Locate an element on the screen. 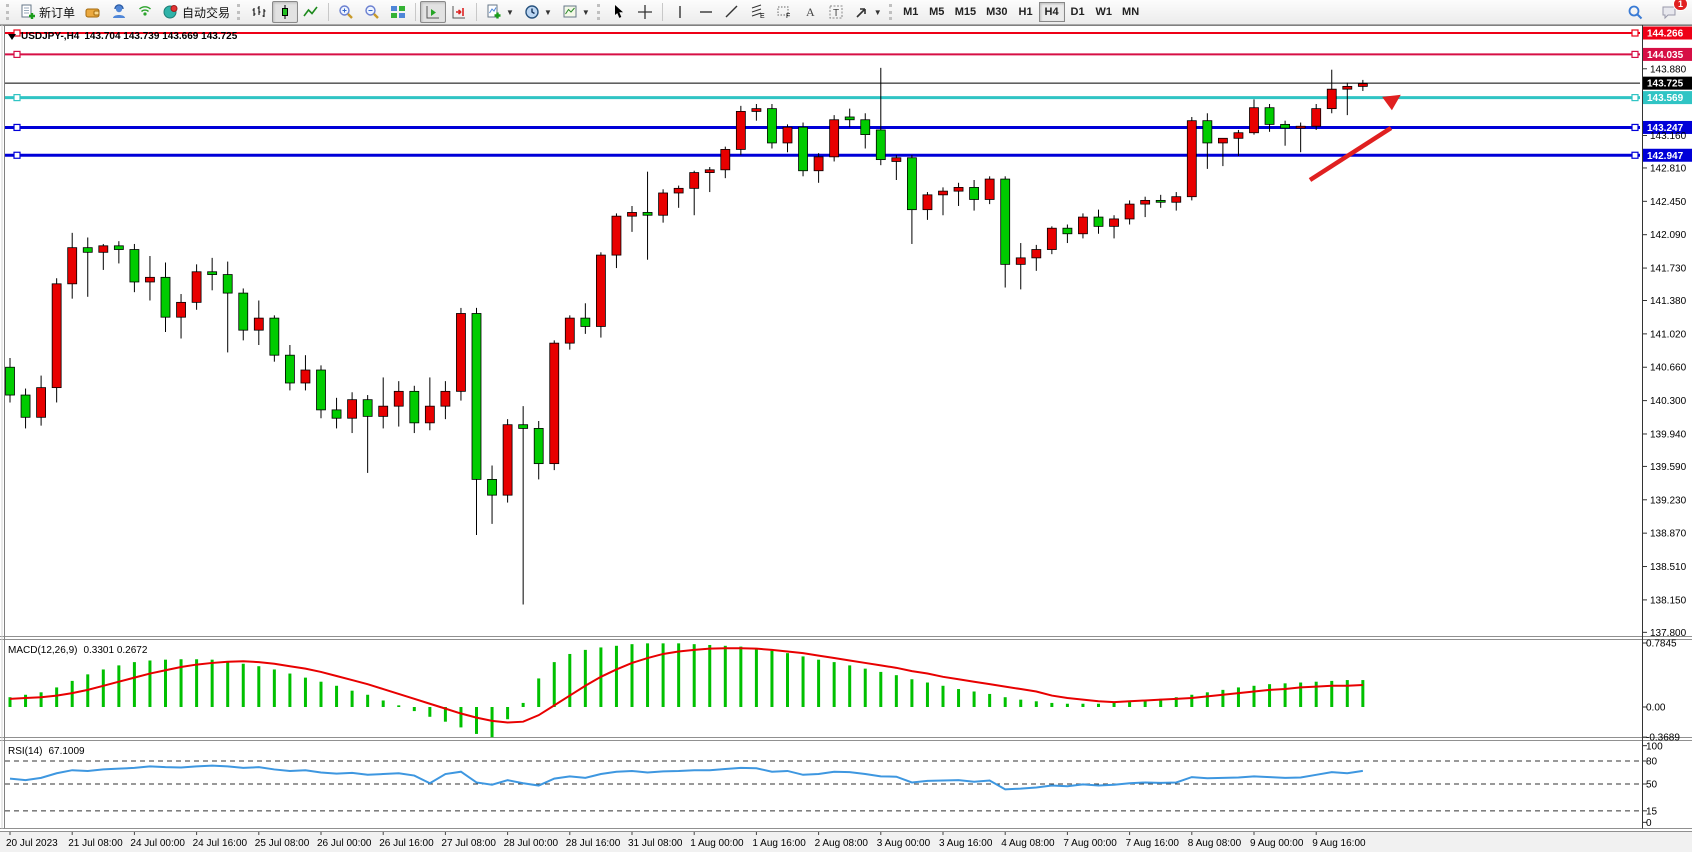 The width and height of the screenshot is (1692, 852). macd-axis-label: -0.3689 is located at coordinates (1663, 738).